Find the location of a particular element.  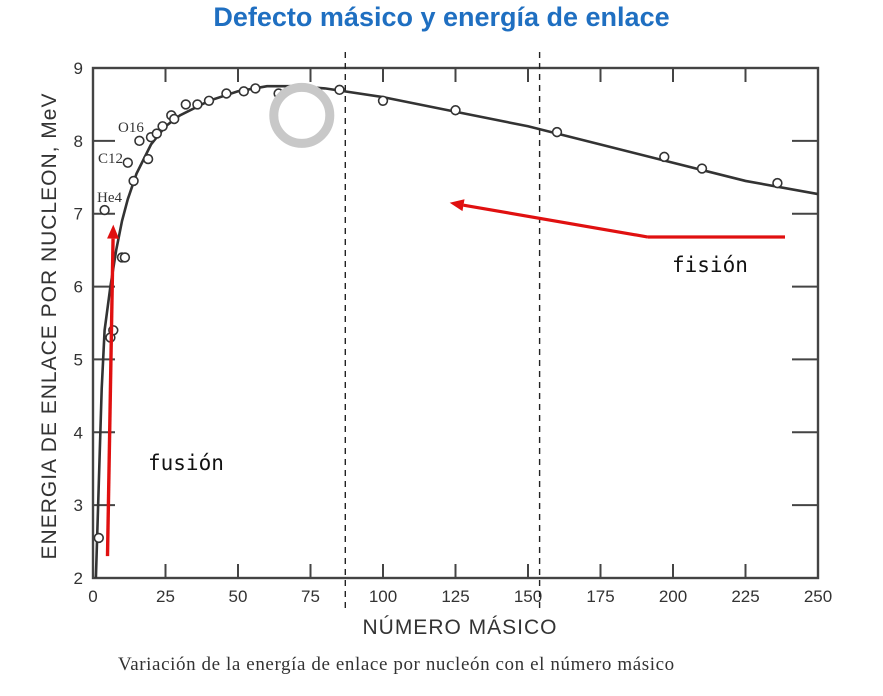

y-tick-label: 2 is located at coordinates (78, 578).